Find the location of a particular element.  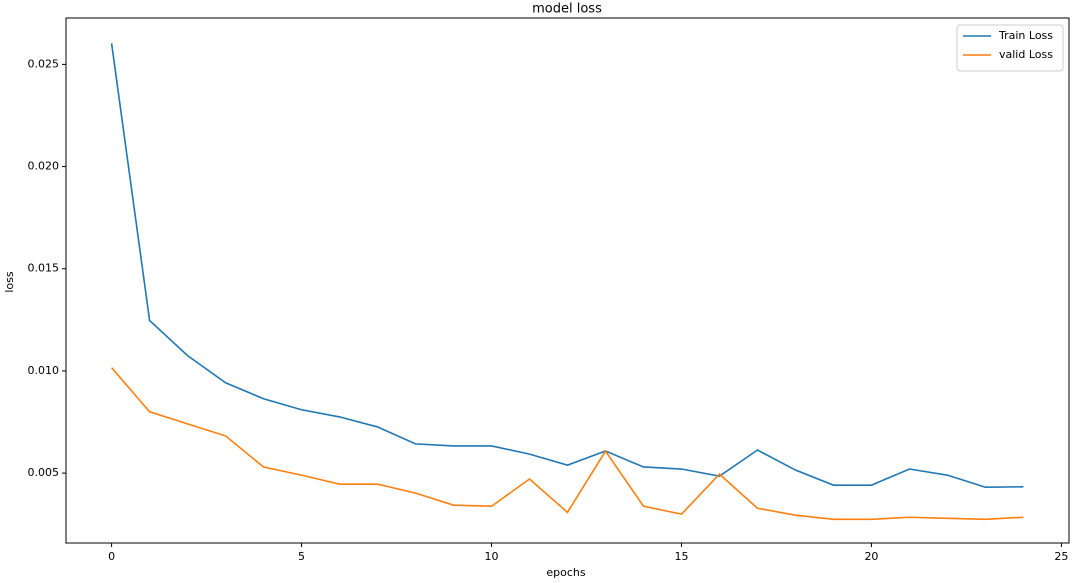

x-tick-label: 20 is located at coordinates (871, 556).